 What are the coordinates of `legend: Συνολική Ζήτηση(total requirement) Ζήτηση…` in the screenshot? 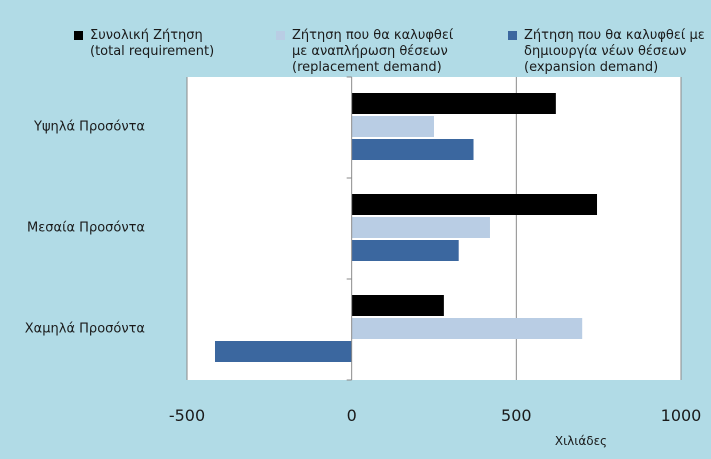 It's located at (389, 51).